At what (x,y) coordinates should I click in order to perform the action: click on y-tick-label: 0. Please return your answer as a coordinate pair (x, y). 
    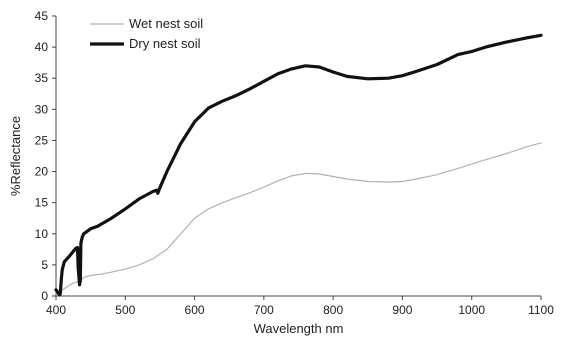
    Looking at the image, I should click on (44, 296).